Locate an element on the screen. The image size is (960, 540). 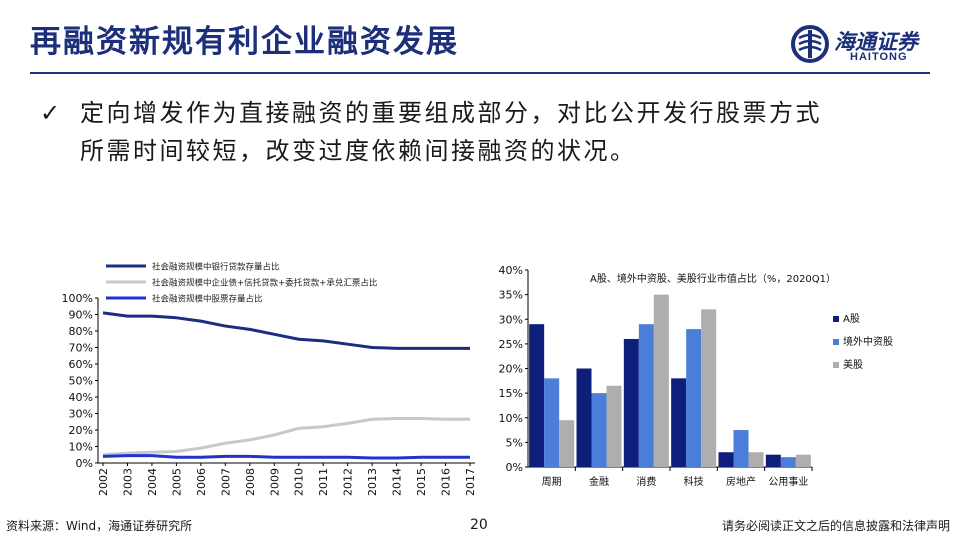
logo-chinese-text: 海通证券 is located at coordinates (876, 41).